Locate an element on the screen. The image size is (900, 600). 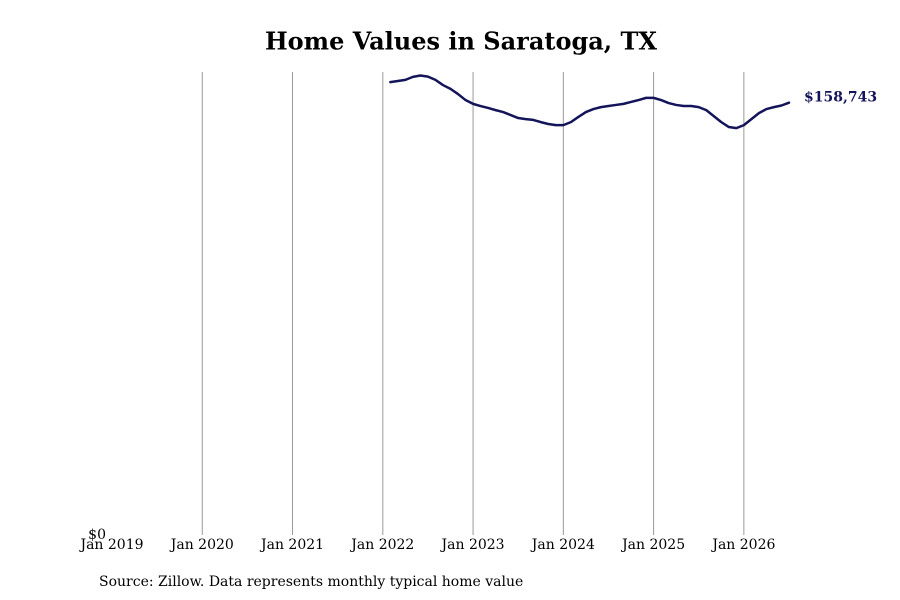
x-tick-label: Jan 2021 is located at coordinates (291, 545).